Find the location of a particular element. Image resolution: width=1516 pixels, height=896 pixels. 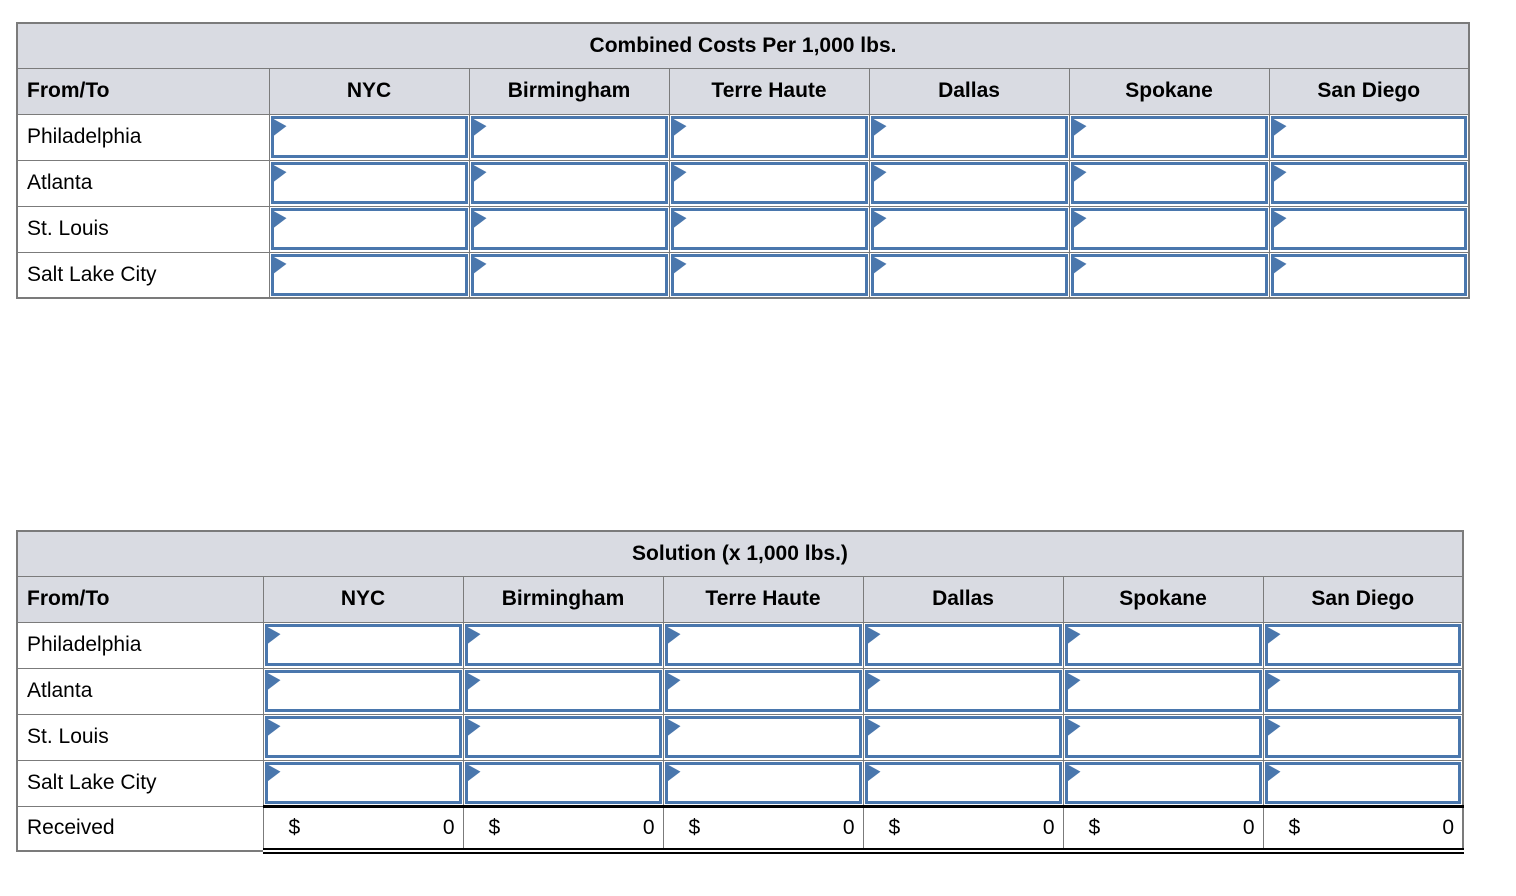

table-row: Salt Lake City is located at coordinates (740, 783).